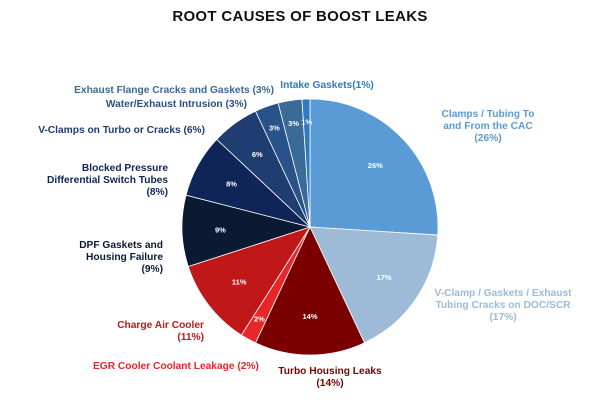 The width and height of the screenshot is (600, 400). Describe the element at coordinates (220, 229) in the screenshot. I see `slice-percent-label: 9%` at that location.